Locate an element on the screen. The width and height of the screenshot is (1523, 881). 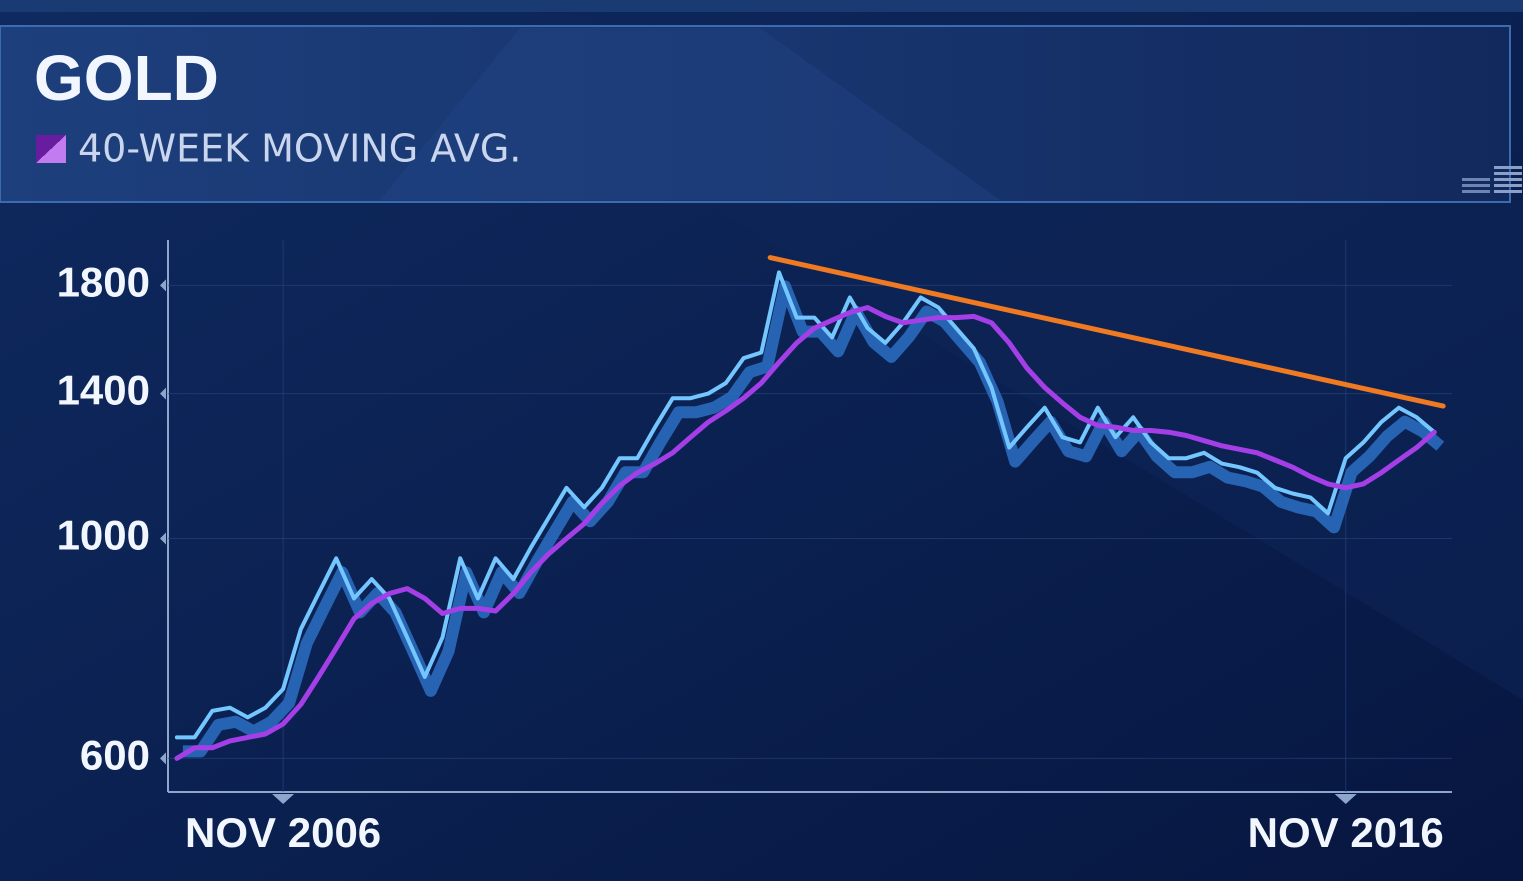
x-tick-label: NOV 2006 is located at coordinates (283, 832).